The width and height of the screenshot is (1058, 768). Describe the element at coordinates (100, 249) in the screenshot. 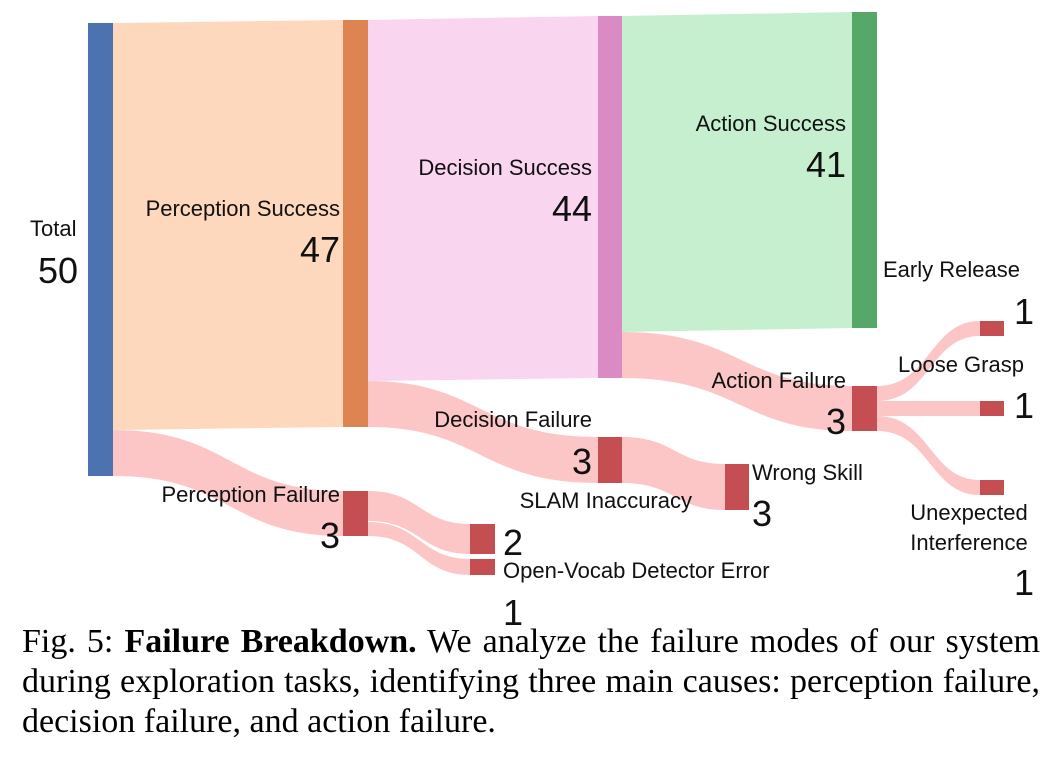

I see `node-total` at that location.